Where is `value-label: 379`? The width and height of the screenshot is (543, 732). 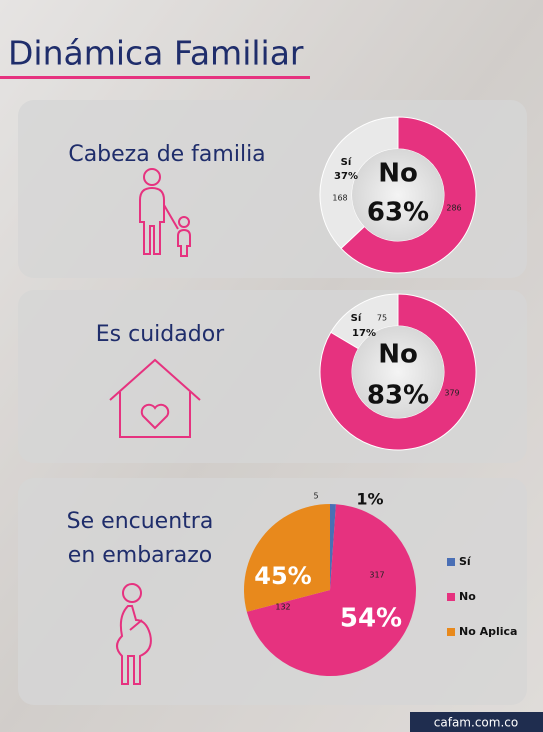 value-label: 379 is located at coordinates (451, 393).